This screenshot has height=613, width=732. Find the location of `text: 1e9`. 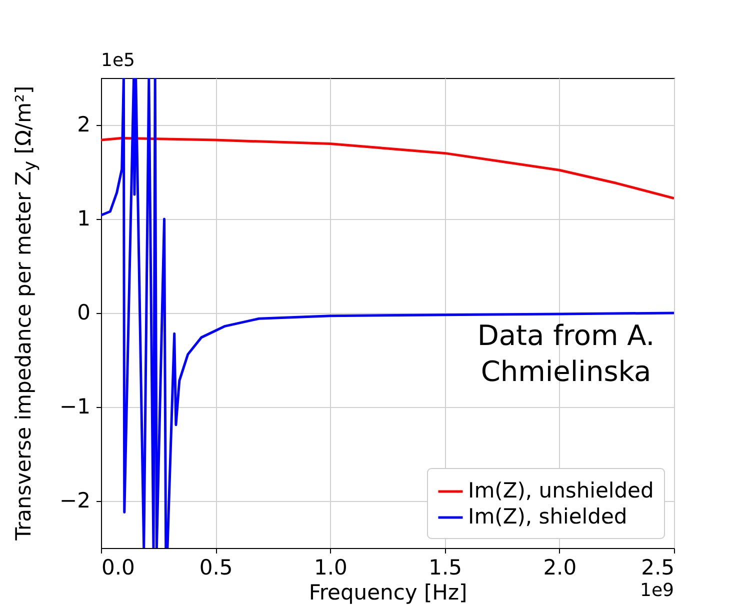

text: 1e9 is located at coordinates (657, 590).